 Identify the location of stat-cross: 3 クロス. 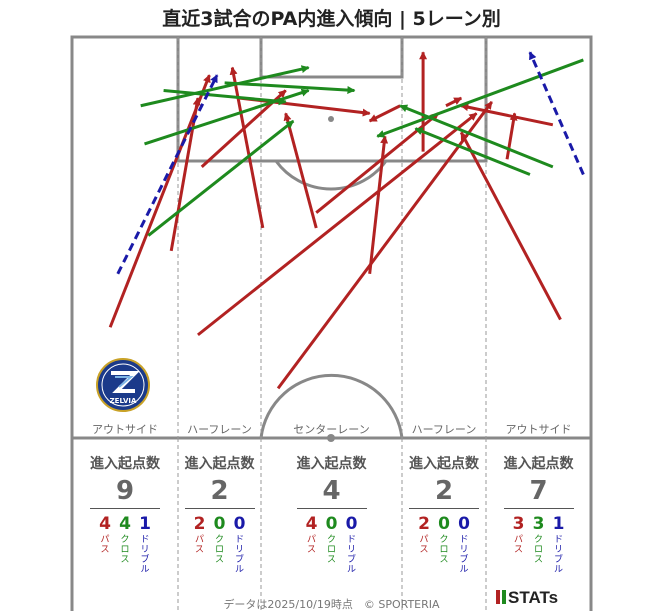
(539, 539).